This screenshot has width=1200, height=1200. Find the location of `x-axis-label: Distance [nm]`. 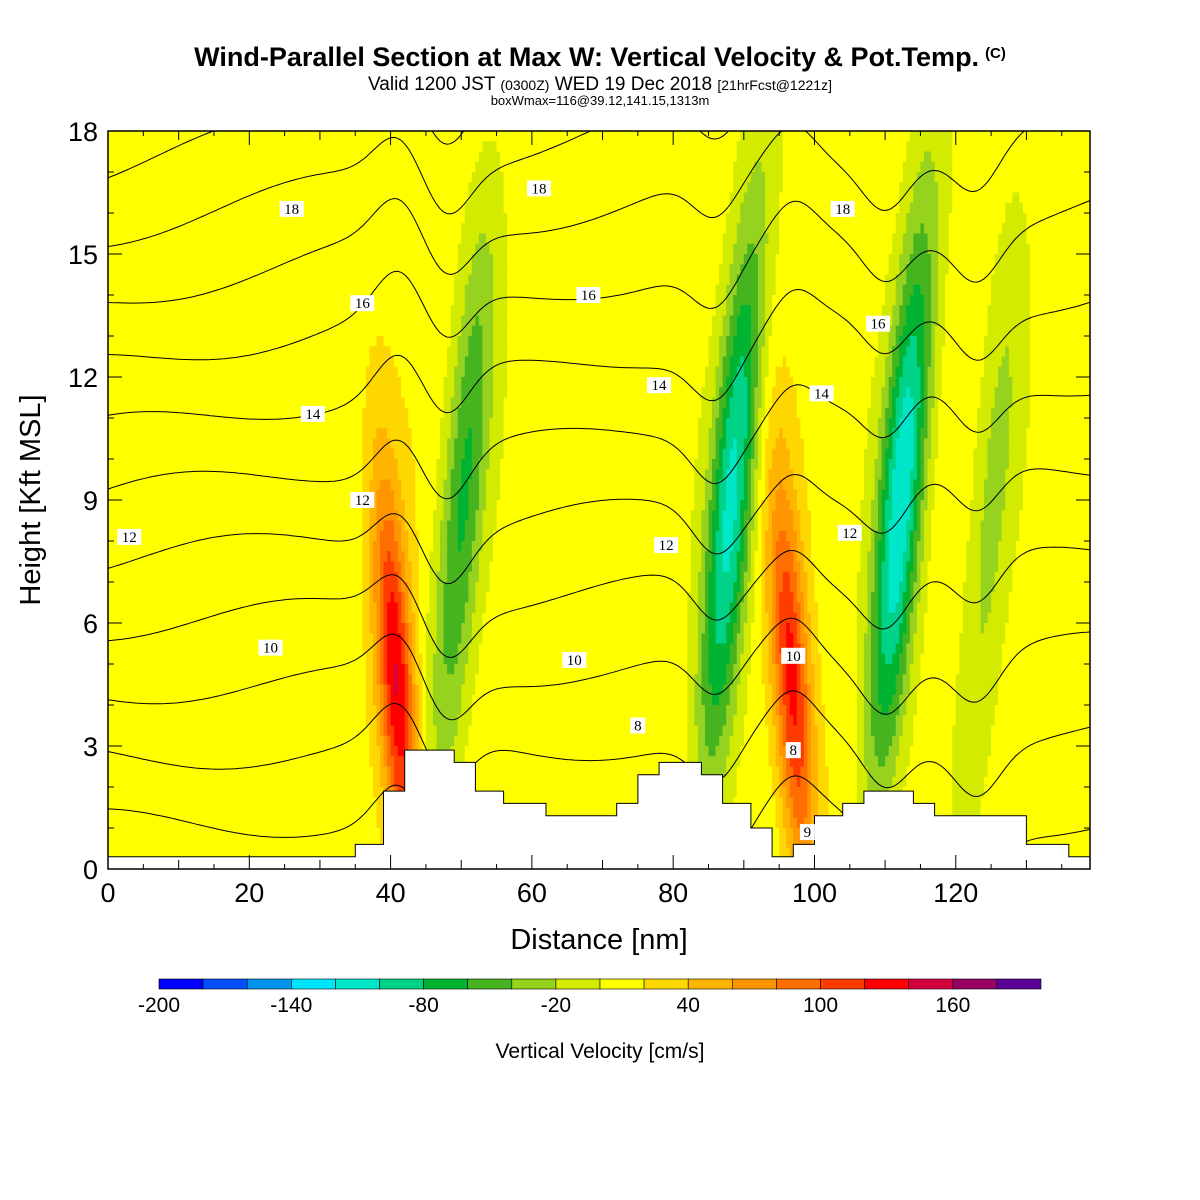

x-axis-label: Distance [nm] is located at coordinates (598, 940).